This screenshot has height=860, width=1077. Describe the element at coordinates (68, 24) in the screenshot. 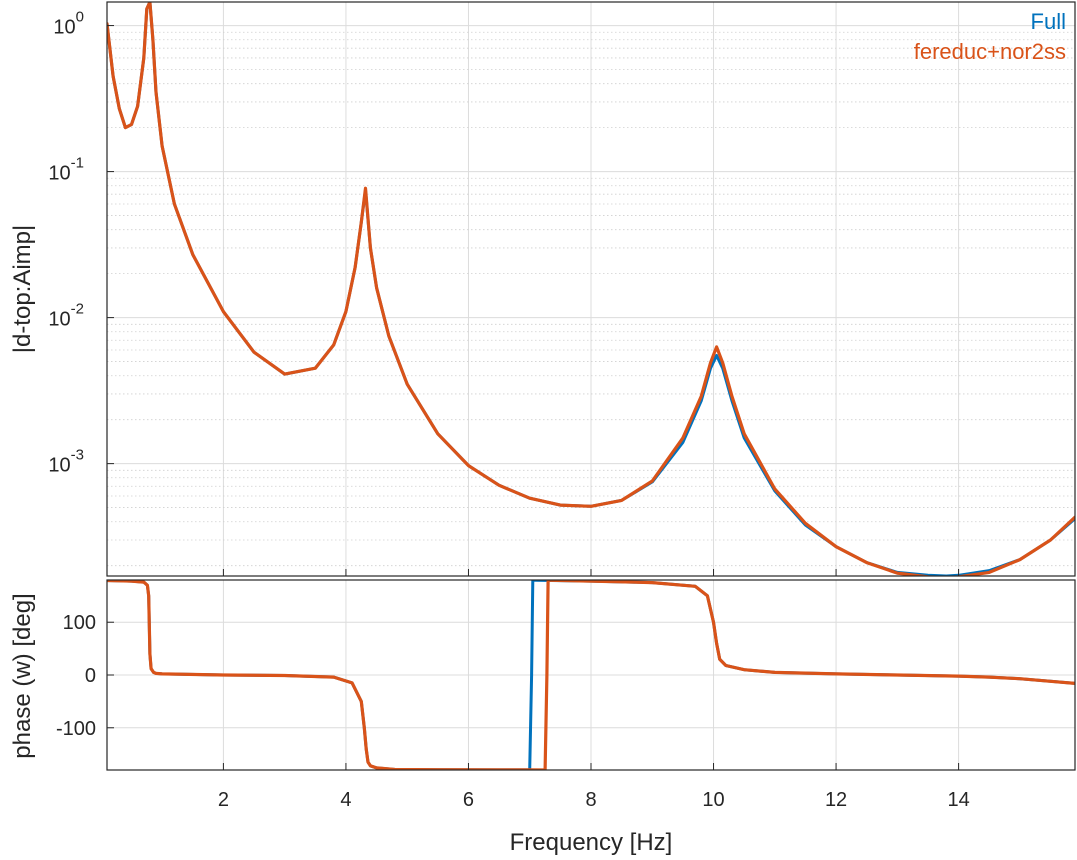

I see `magnitude-ytick-label: 10⁰` at that location.